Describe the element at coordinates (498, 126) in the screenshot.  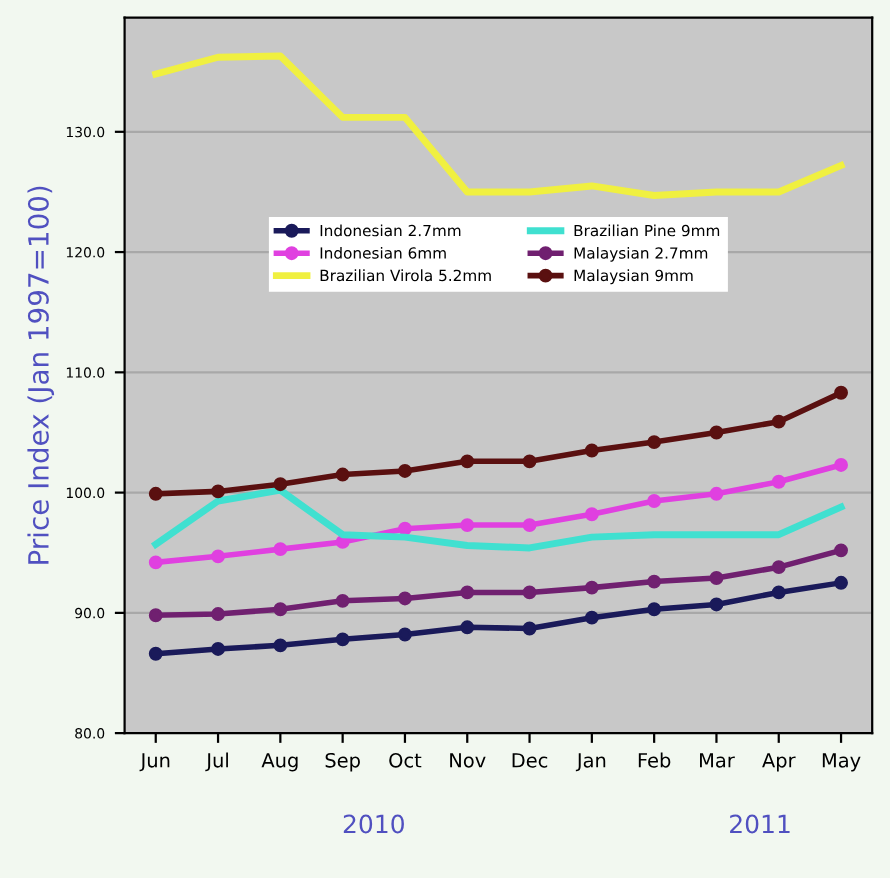
I see `line-series` at that location.